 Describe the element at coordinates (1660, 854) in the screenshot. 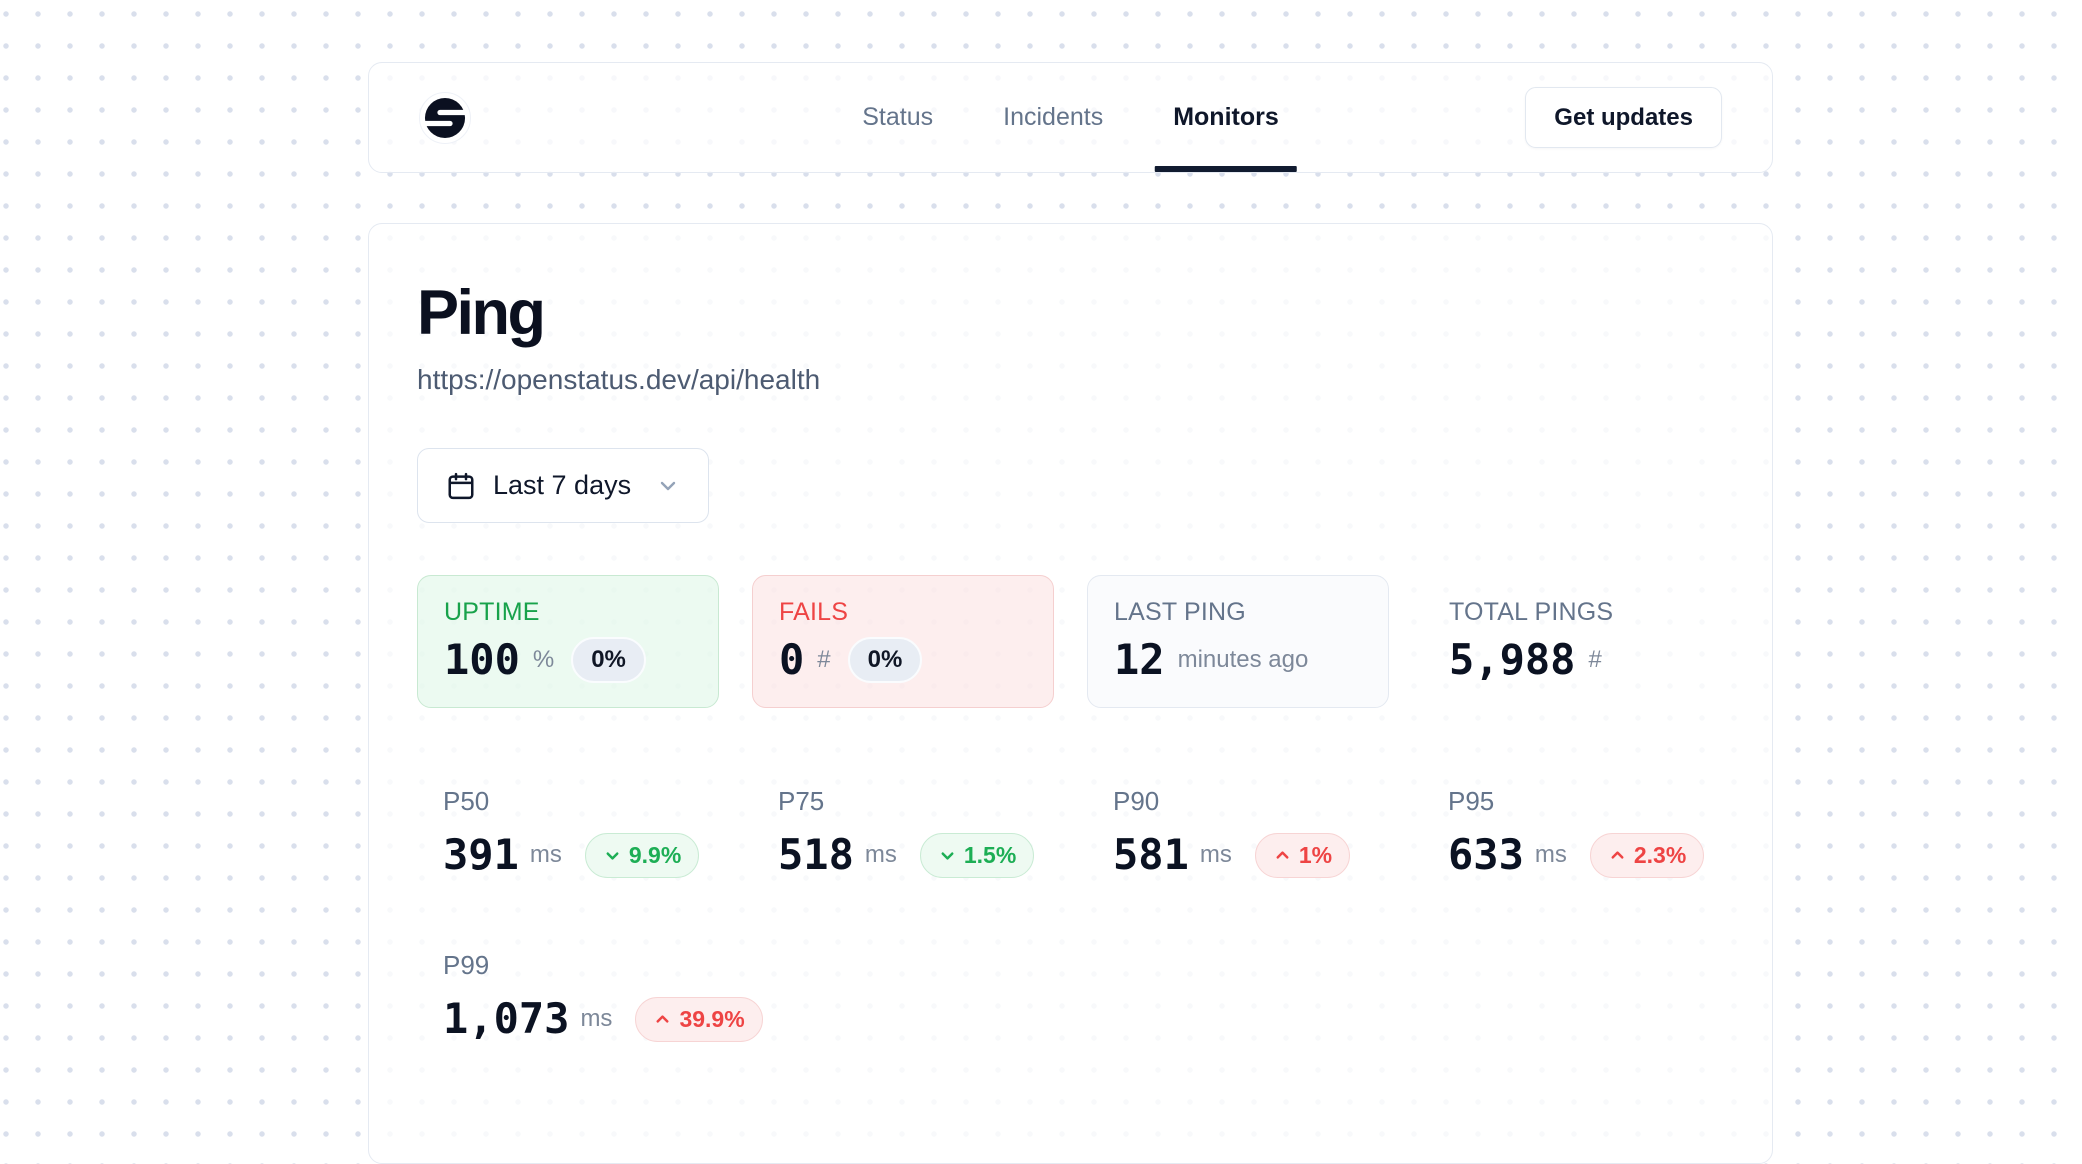

I see `trend-delta: 2.3%` at that location.